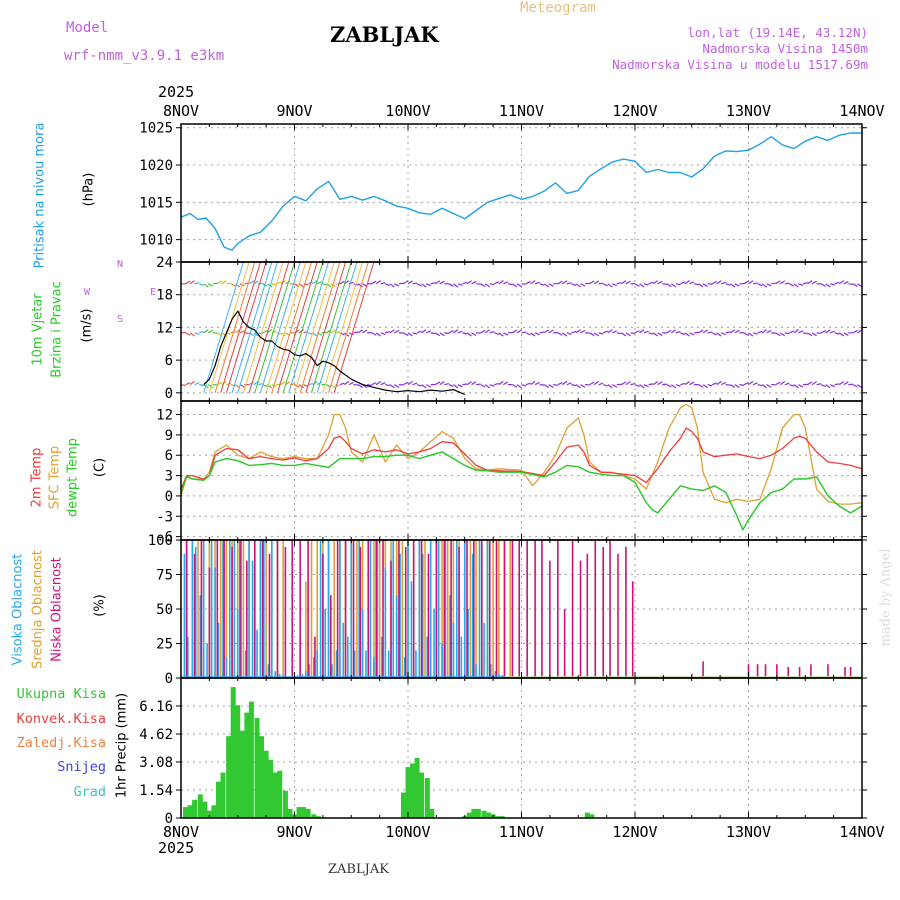 The image size is (900, 900). I want to click on pressure-unit: (hPa), so click(89, 189).